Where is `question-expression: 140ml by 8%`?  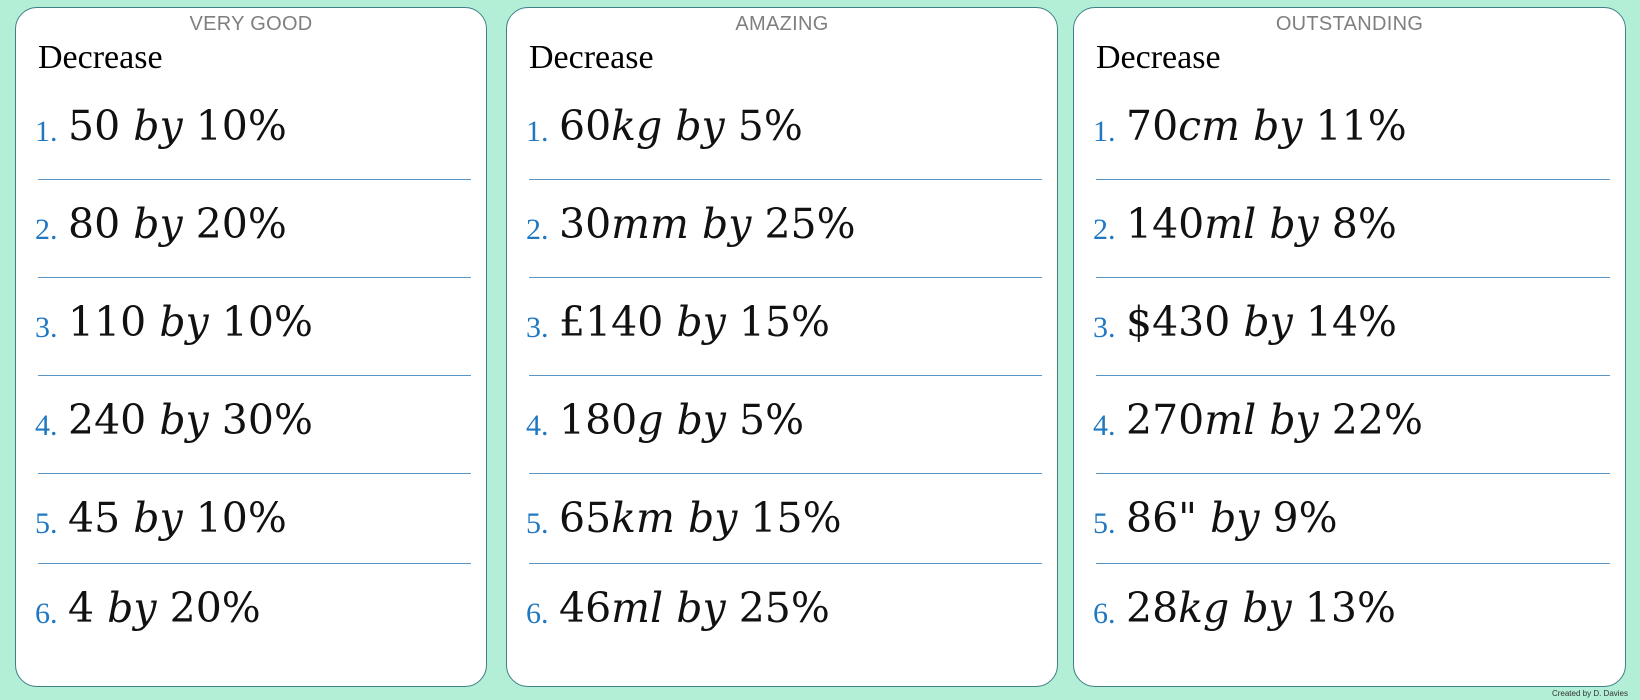
question-expression: 140ml by 8% is located at coordinates (1261, 224).